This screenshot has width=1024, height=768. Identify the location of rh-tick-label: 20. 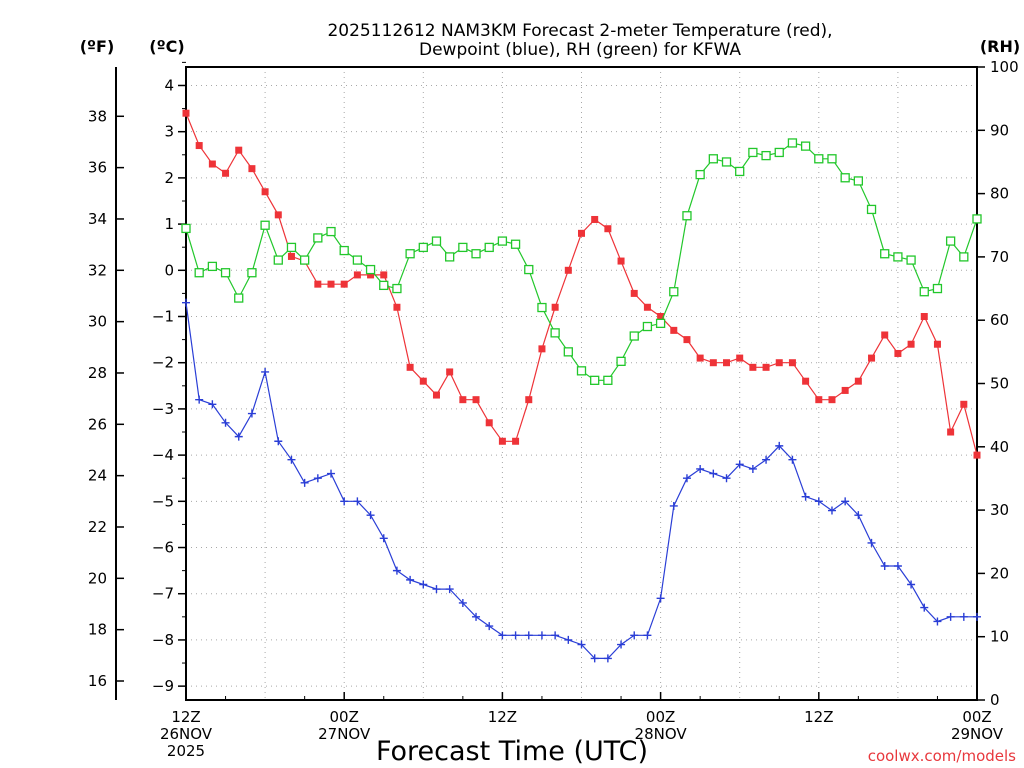
(999, 573).